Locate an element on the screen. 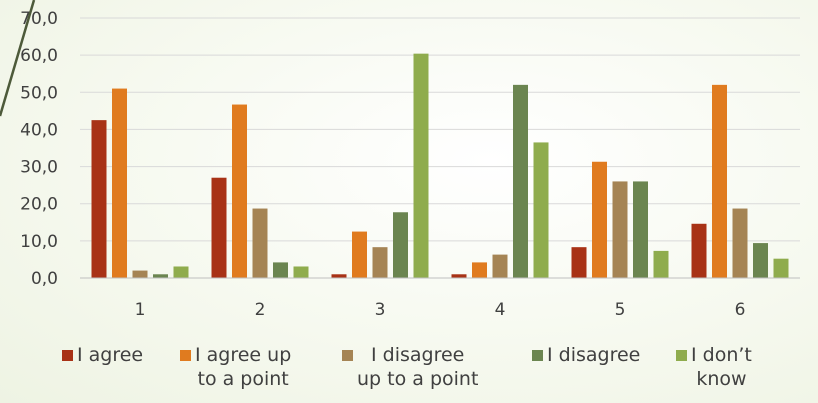  y-tick-label: 60,0 is located at coordinates (39, 56).